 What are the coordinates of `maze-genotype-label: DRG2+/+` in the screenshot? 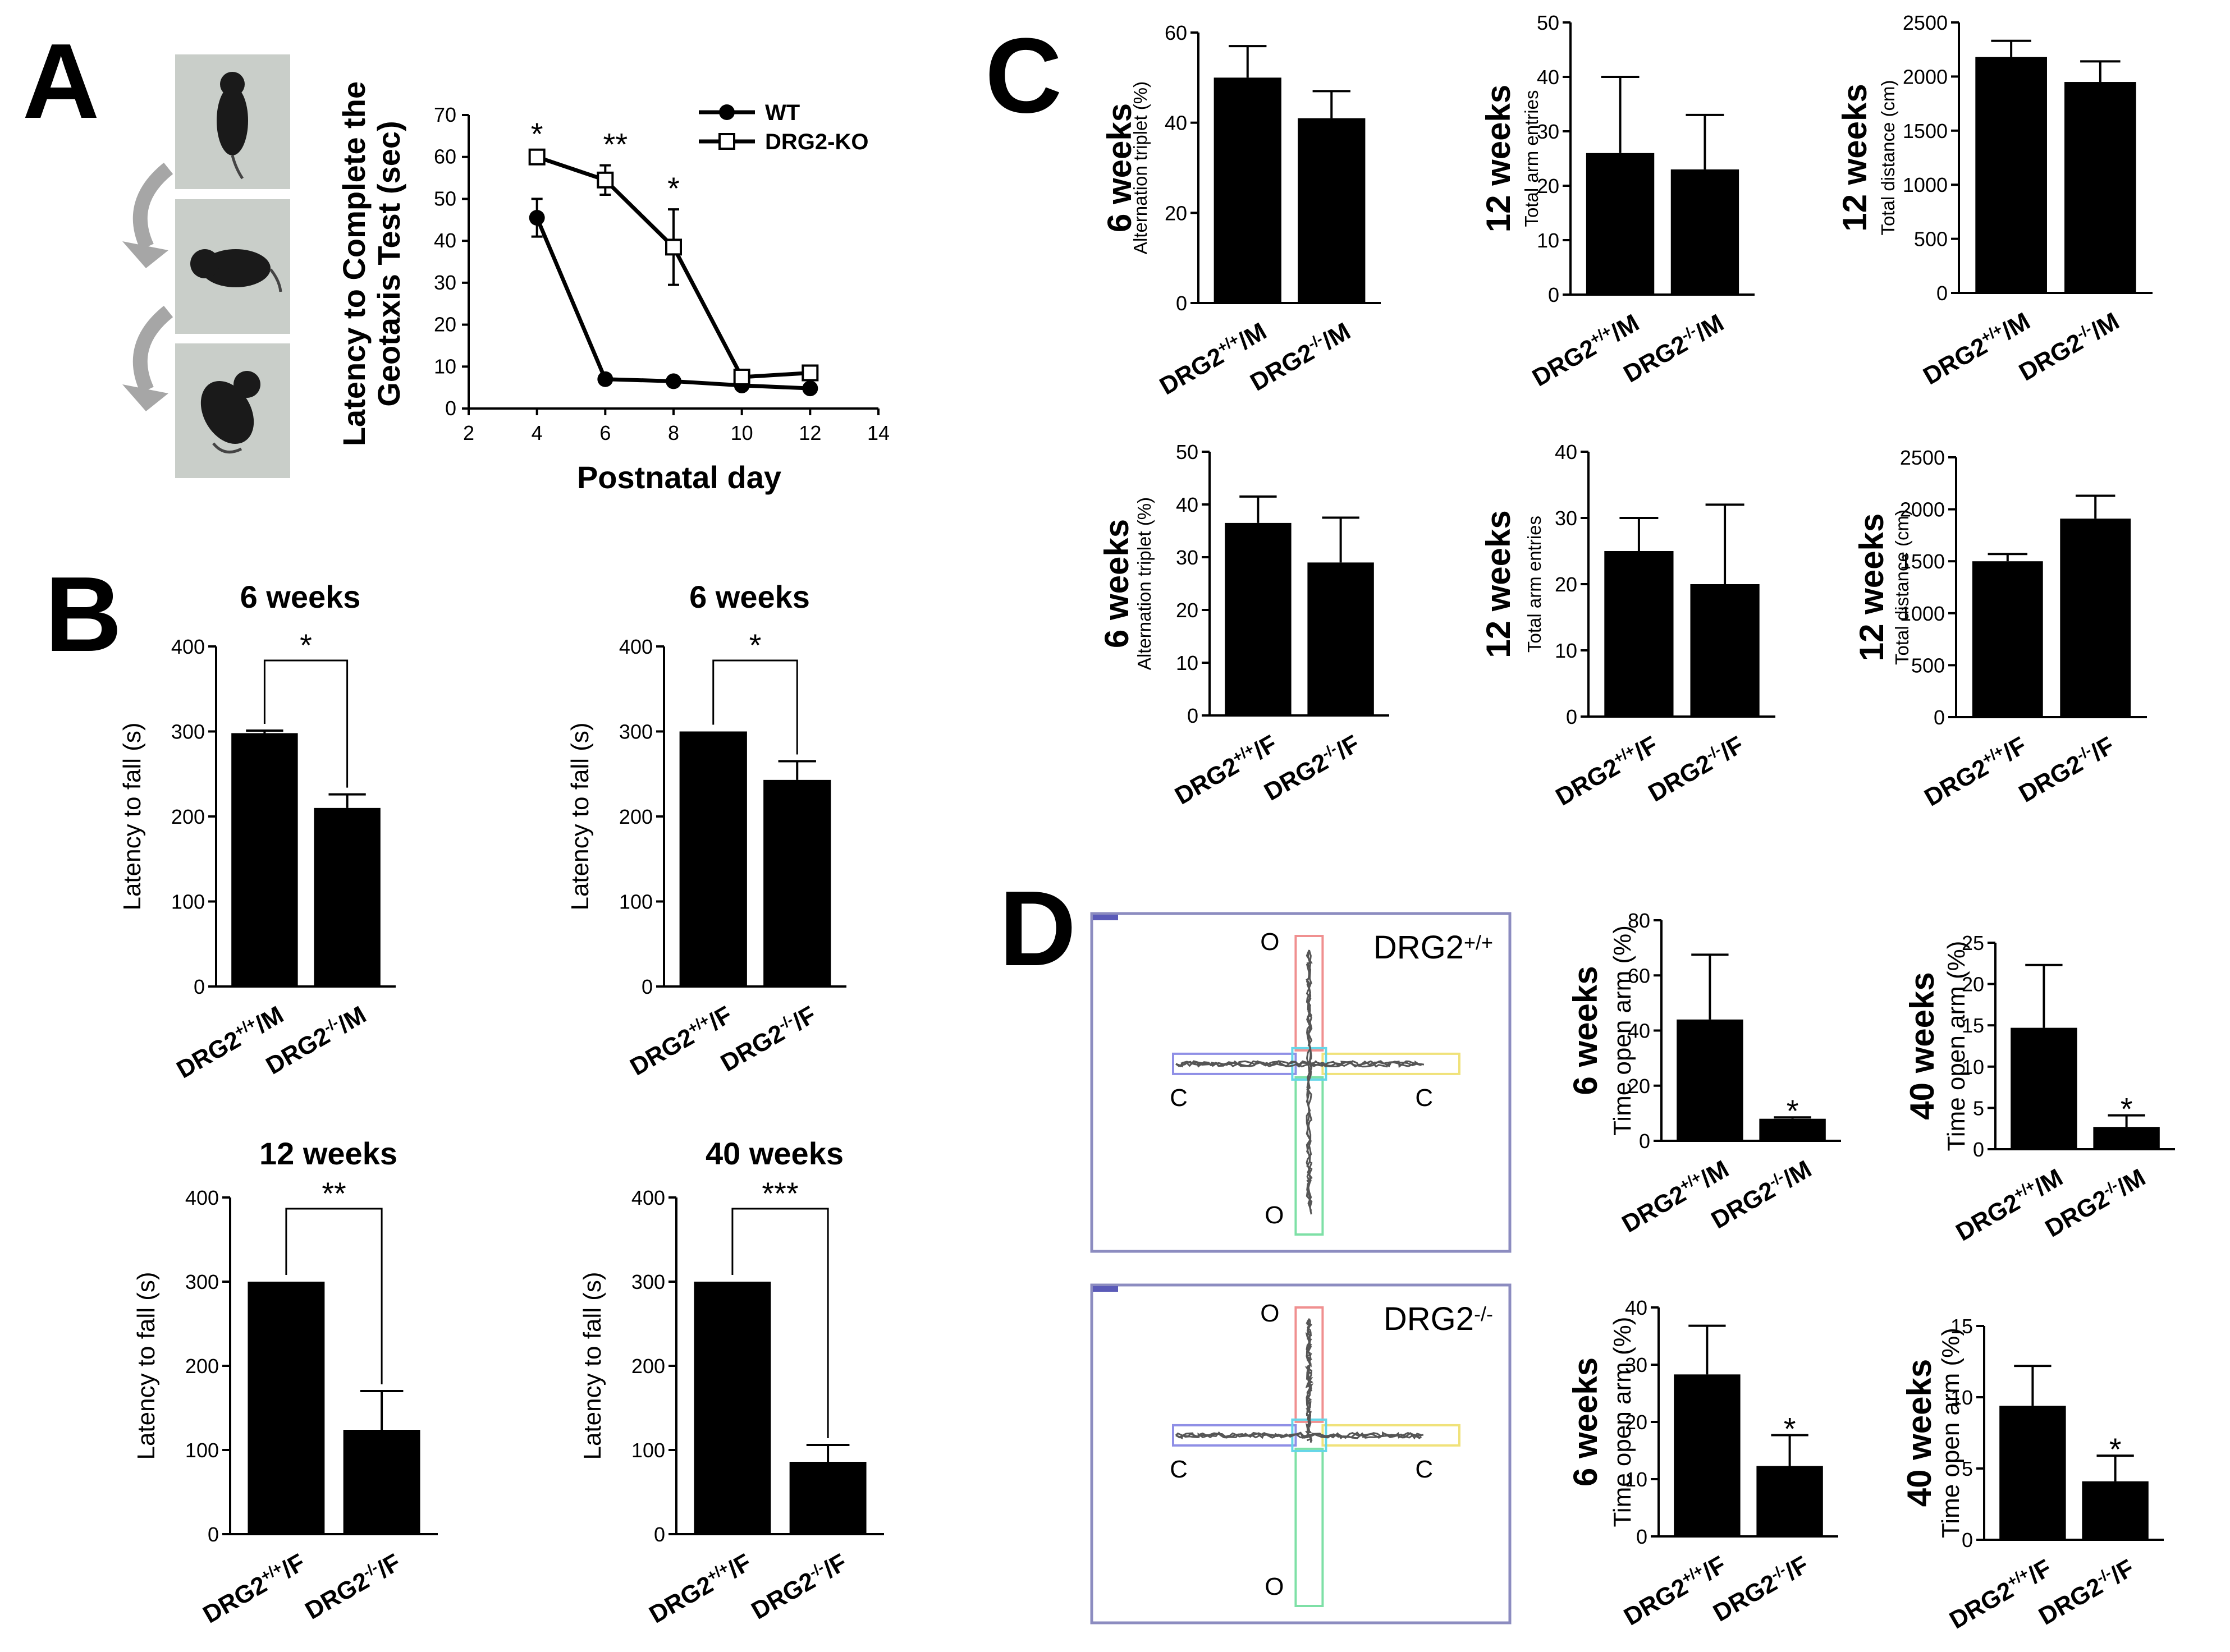 It's located at (1433, 947).